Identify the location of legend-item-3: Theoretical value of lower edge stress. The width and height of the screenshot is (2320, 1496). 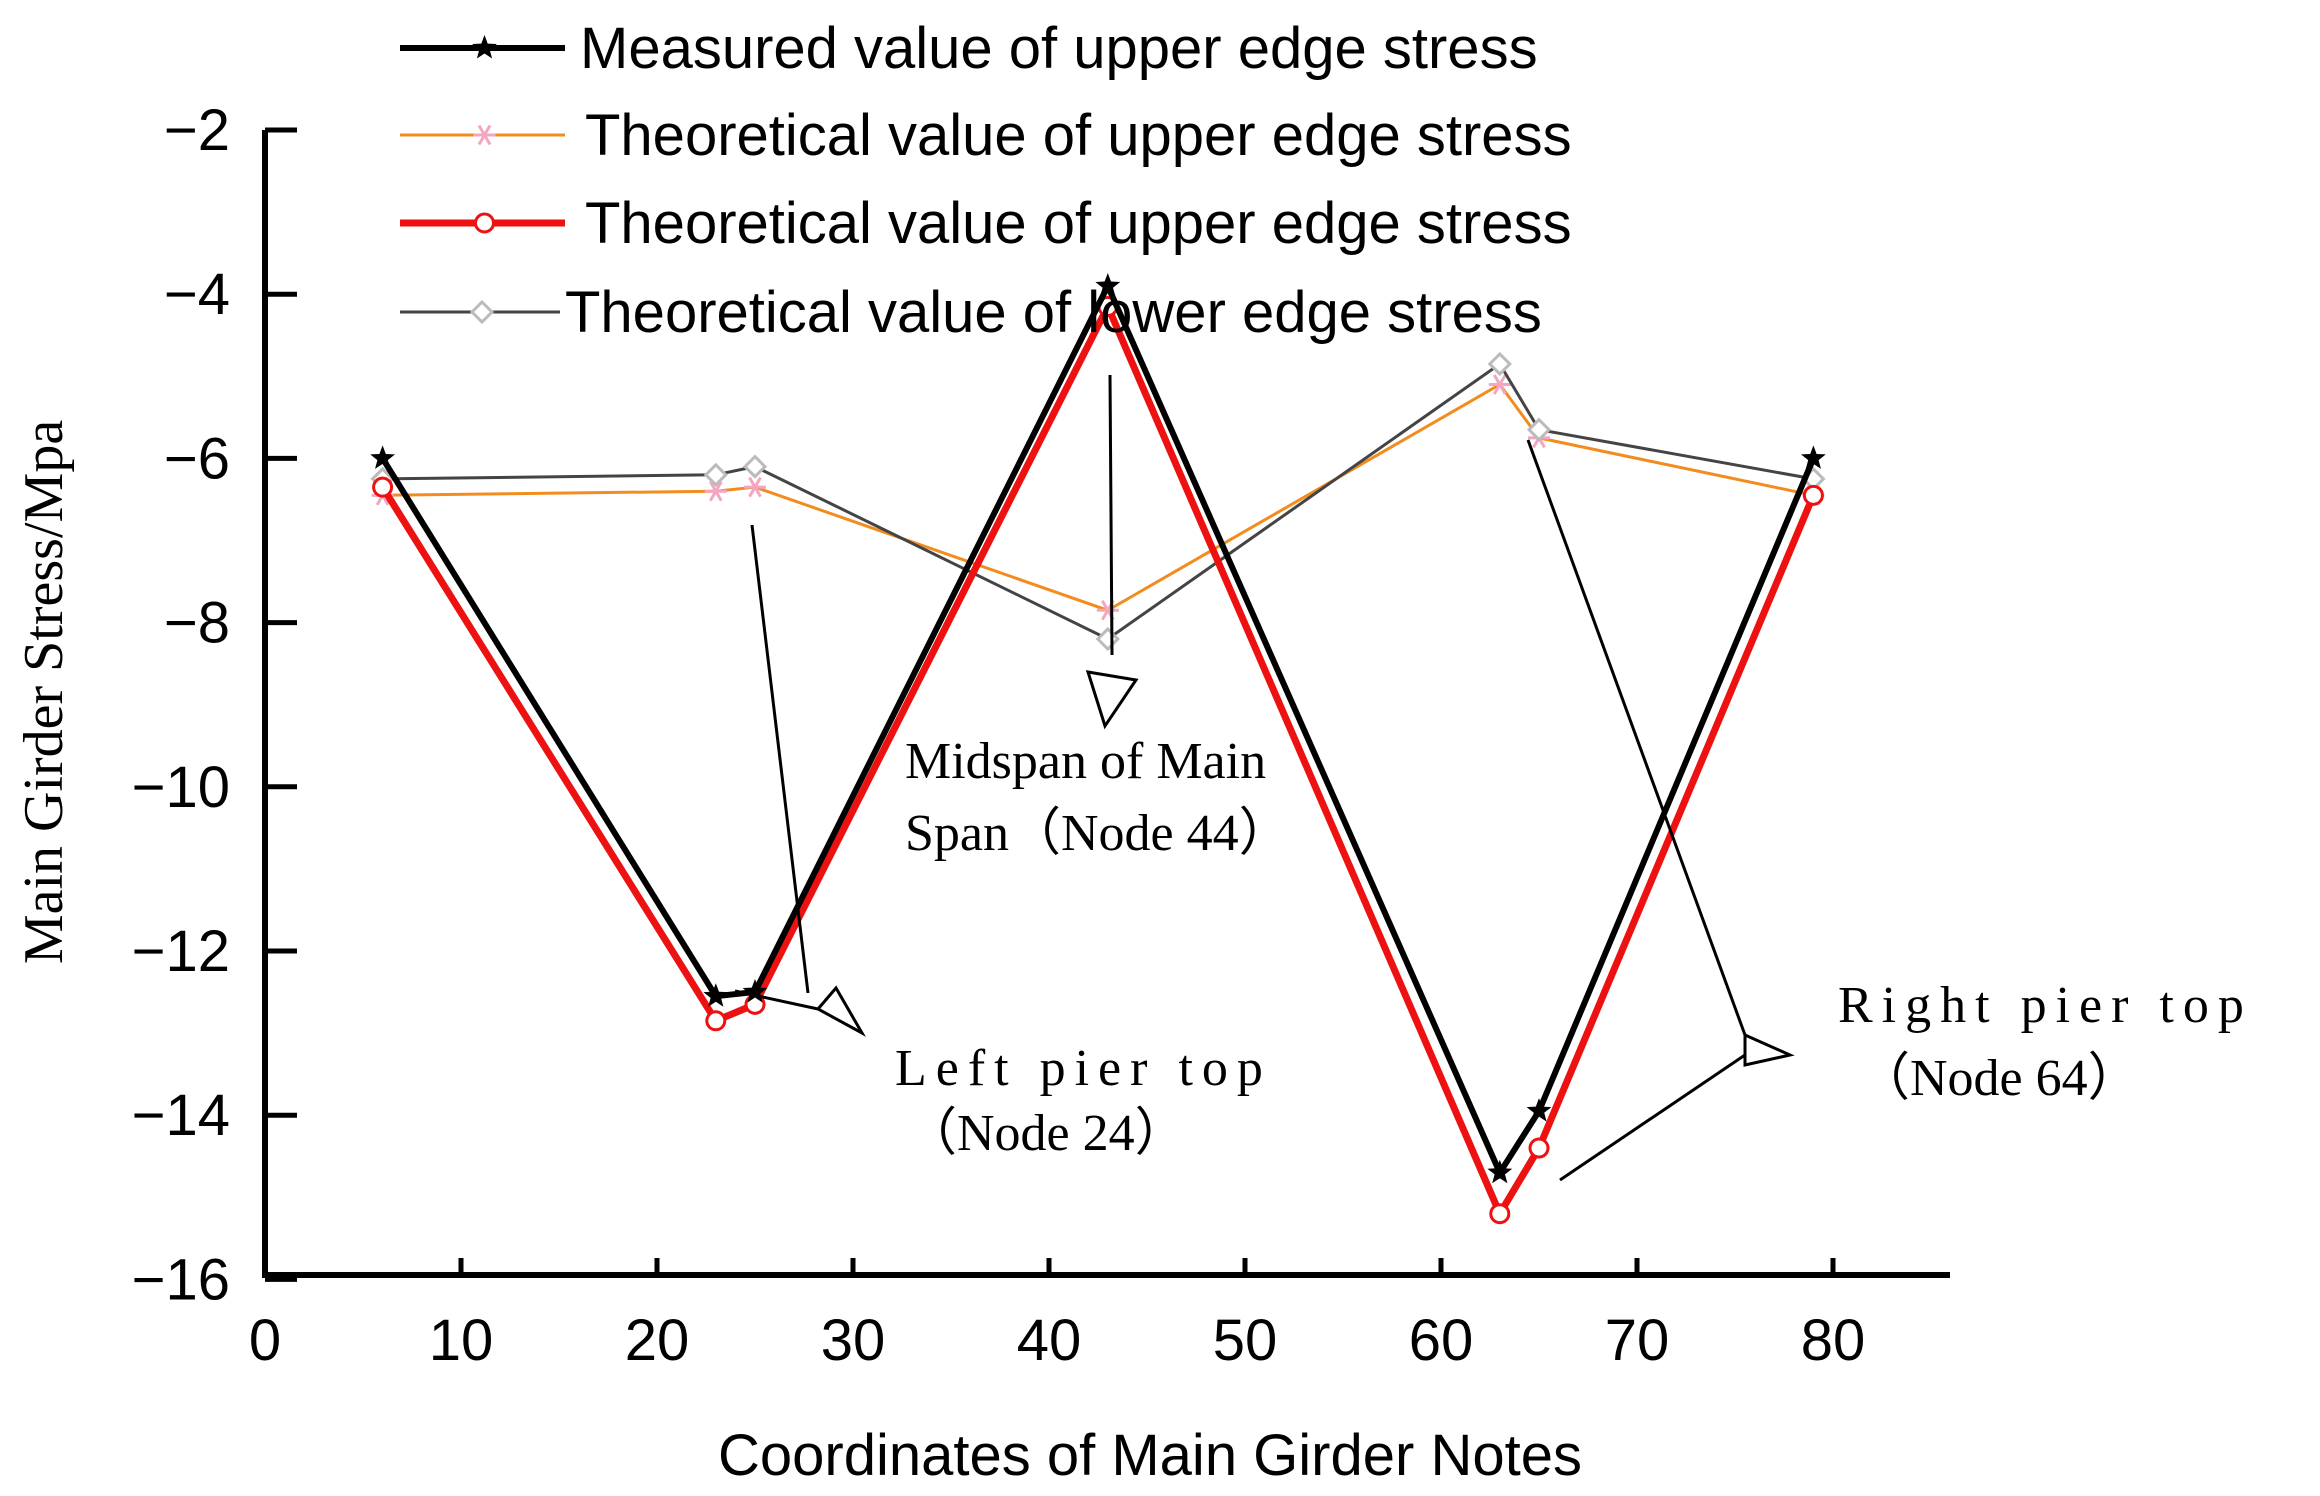
(971, 312).